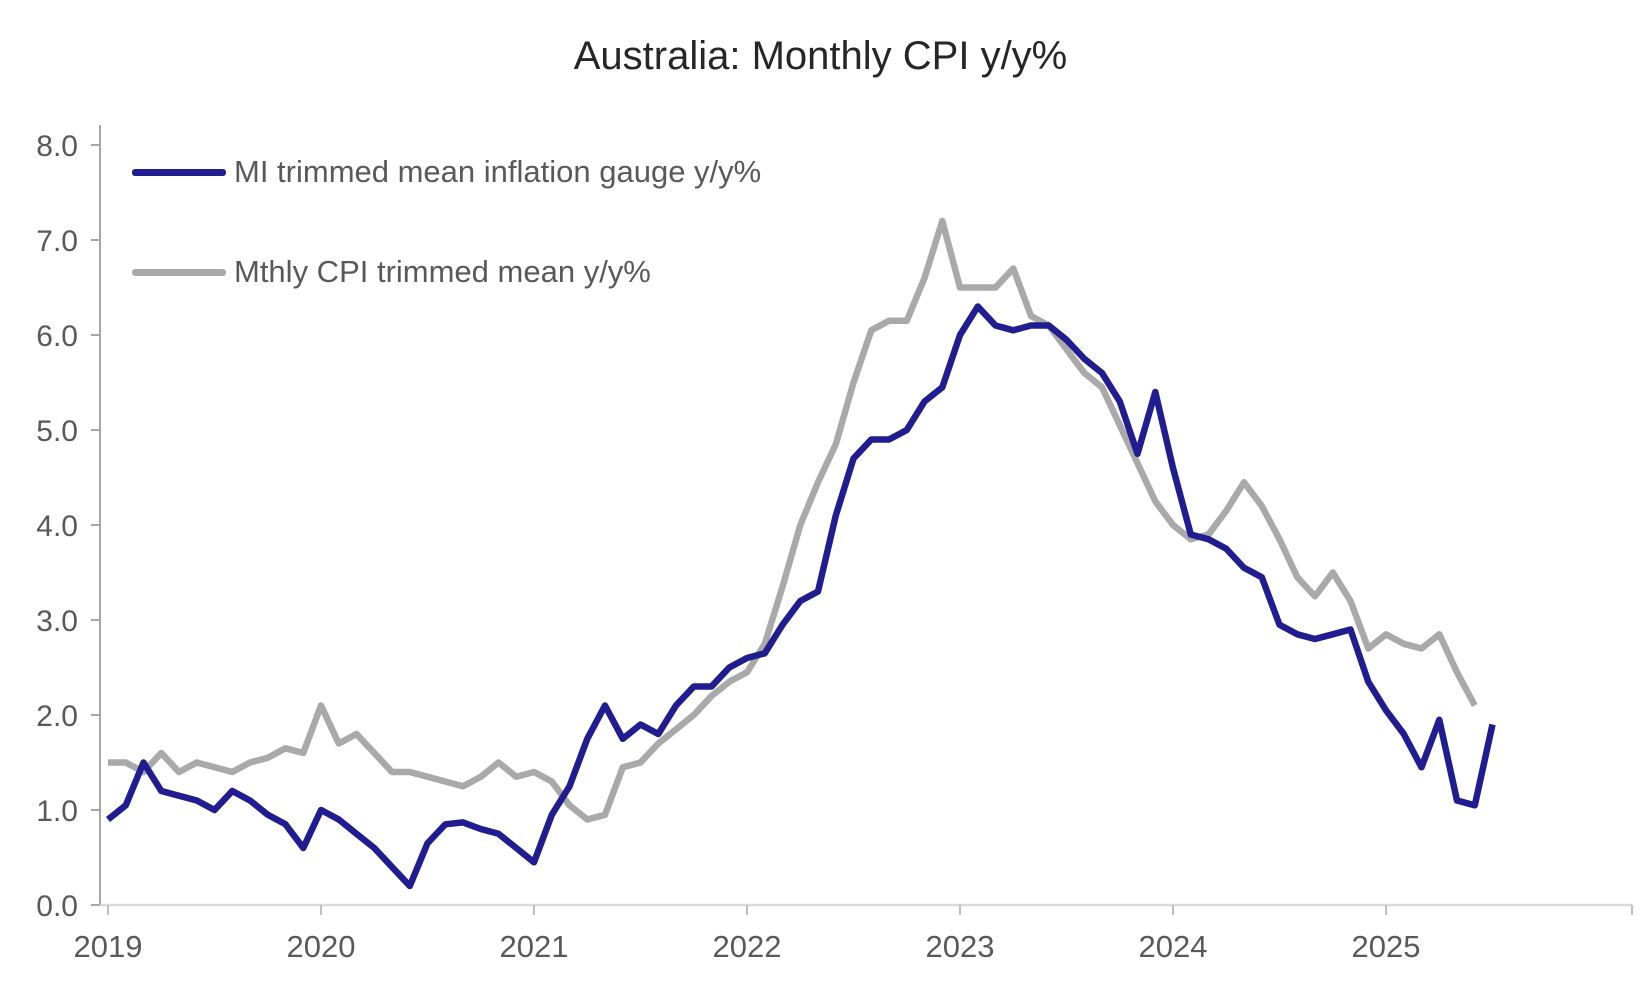  I want to click on legend-label-mthly-cpi: Mthly CPI trimmed mean y/y%, so click(442, 271).